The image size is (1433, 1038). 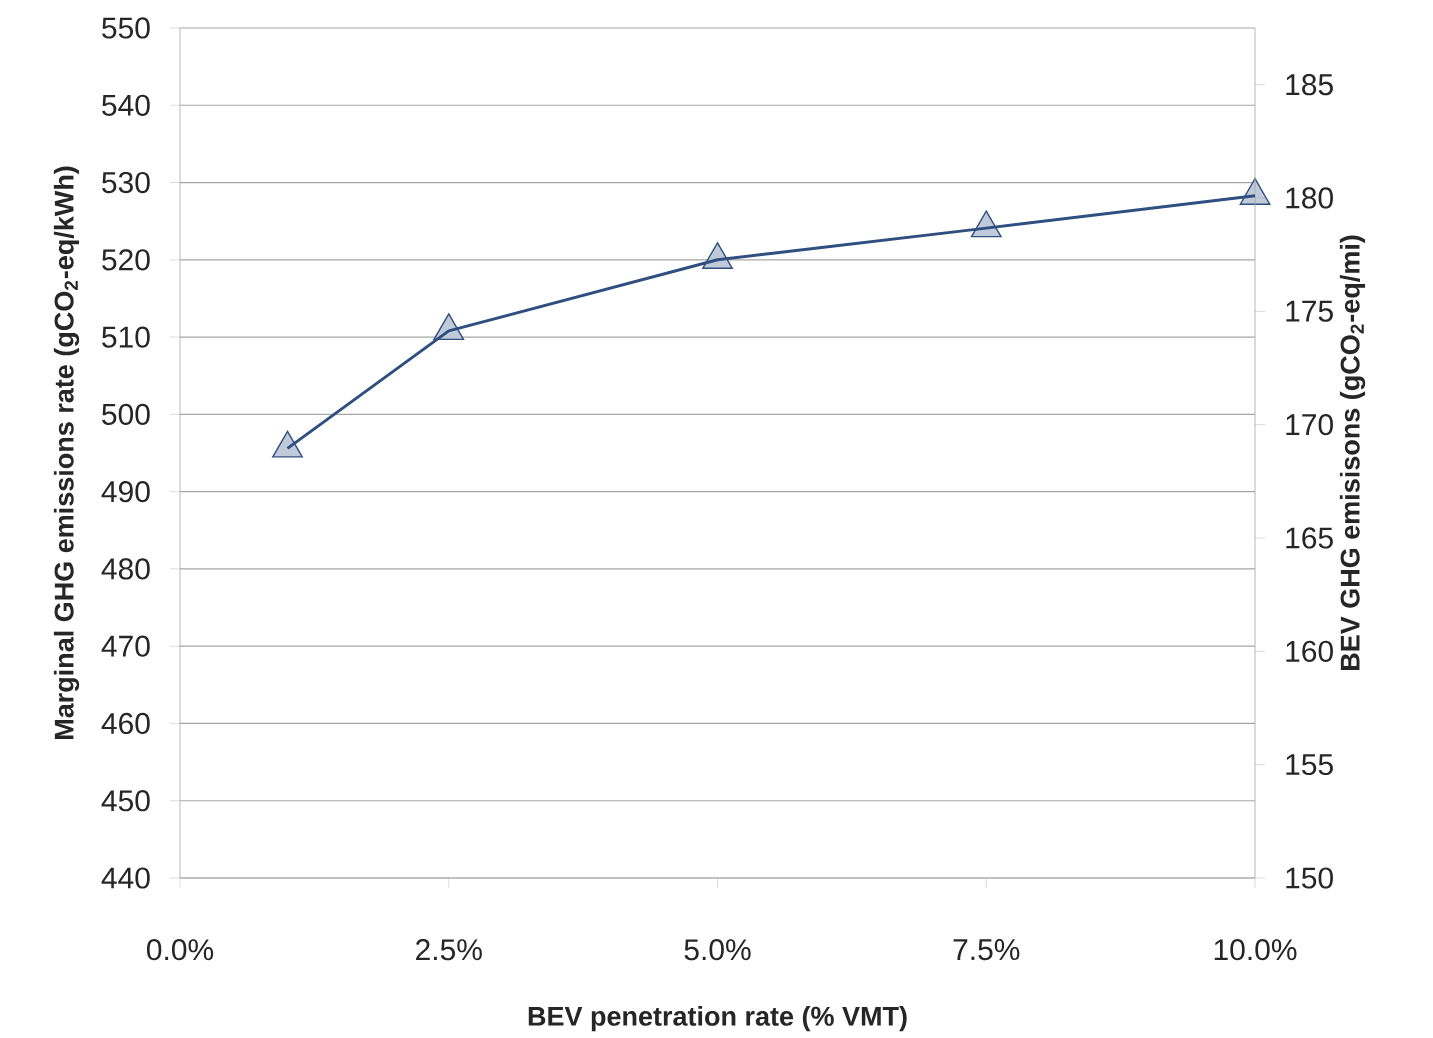 What do you see at coordinates (125, 569) in the screenshot?
I see `y-tick-label: 480` at bounding box center [125, 569].